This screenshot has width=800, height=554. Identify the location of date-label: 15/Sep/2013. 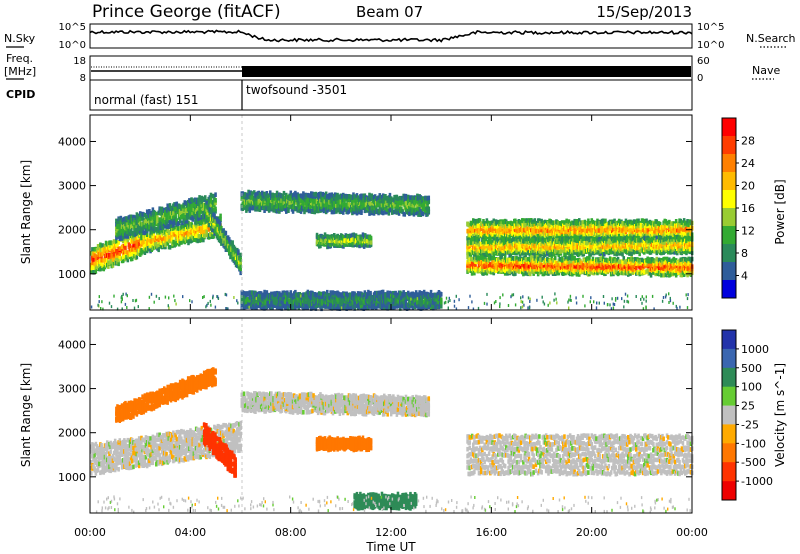
(644, 12).